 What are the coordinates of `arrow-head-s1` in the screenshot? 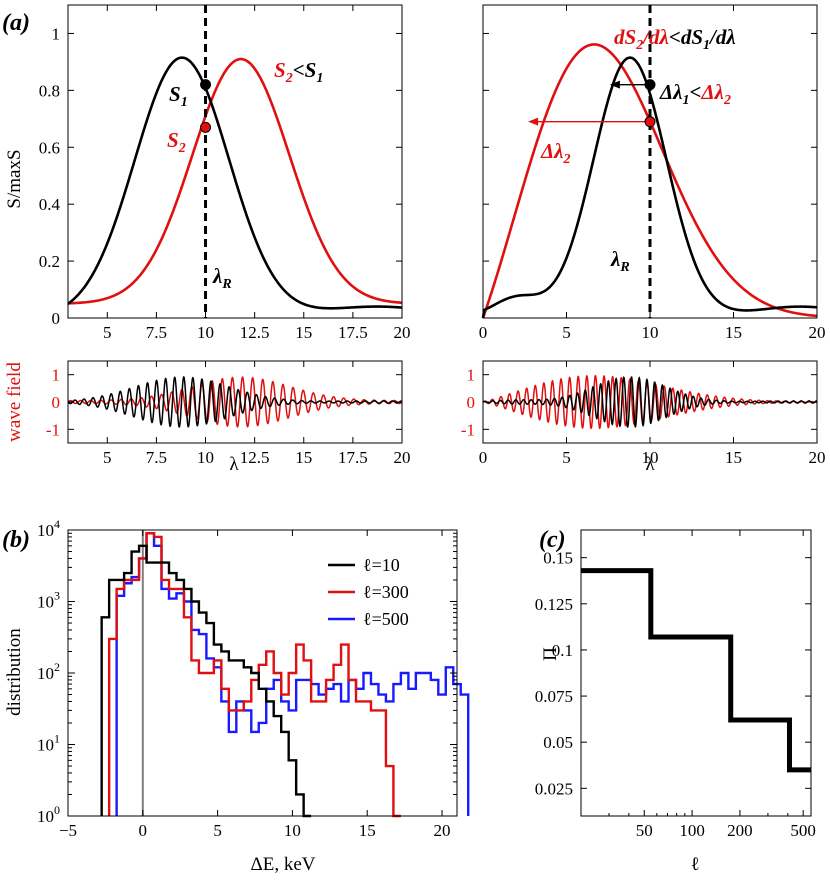 It's located at (614, 84).